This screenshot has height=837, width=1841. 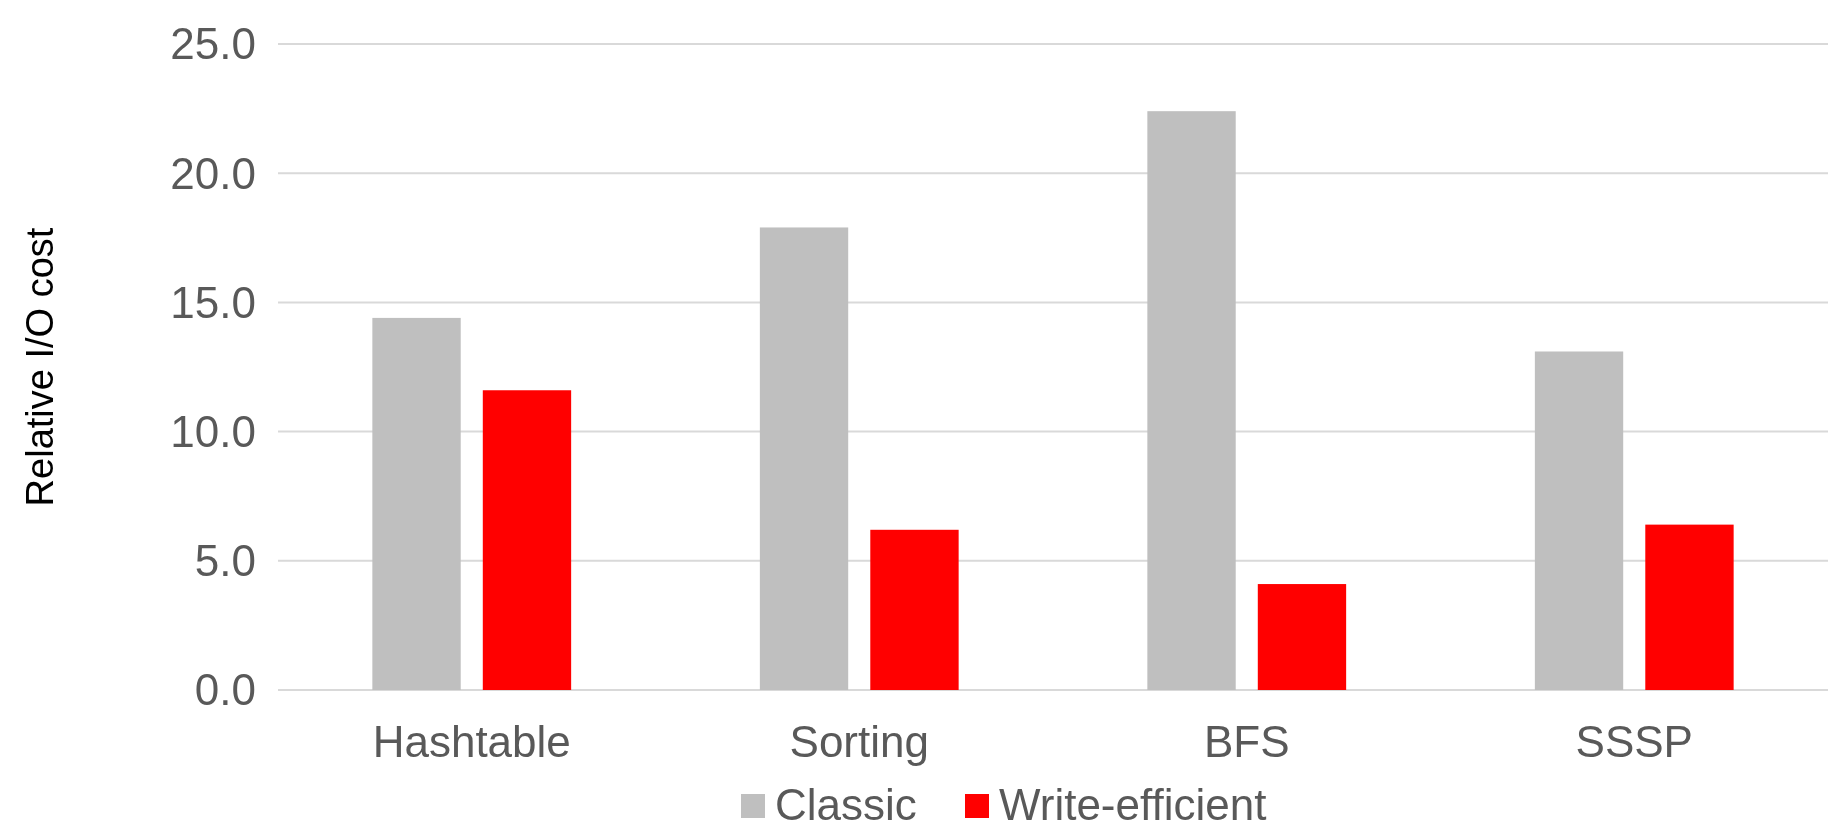 What do you see at coordinates (471, 741) in the screenshot?
I see `x-tick-label: Hashtable` at bounding box center [471, 741].